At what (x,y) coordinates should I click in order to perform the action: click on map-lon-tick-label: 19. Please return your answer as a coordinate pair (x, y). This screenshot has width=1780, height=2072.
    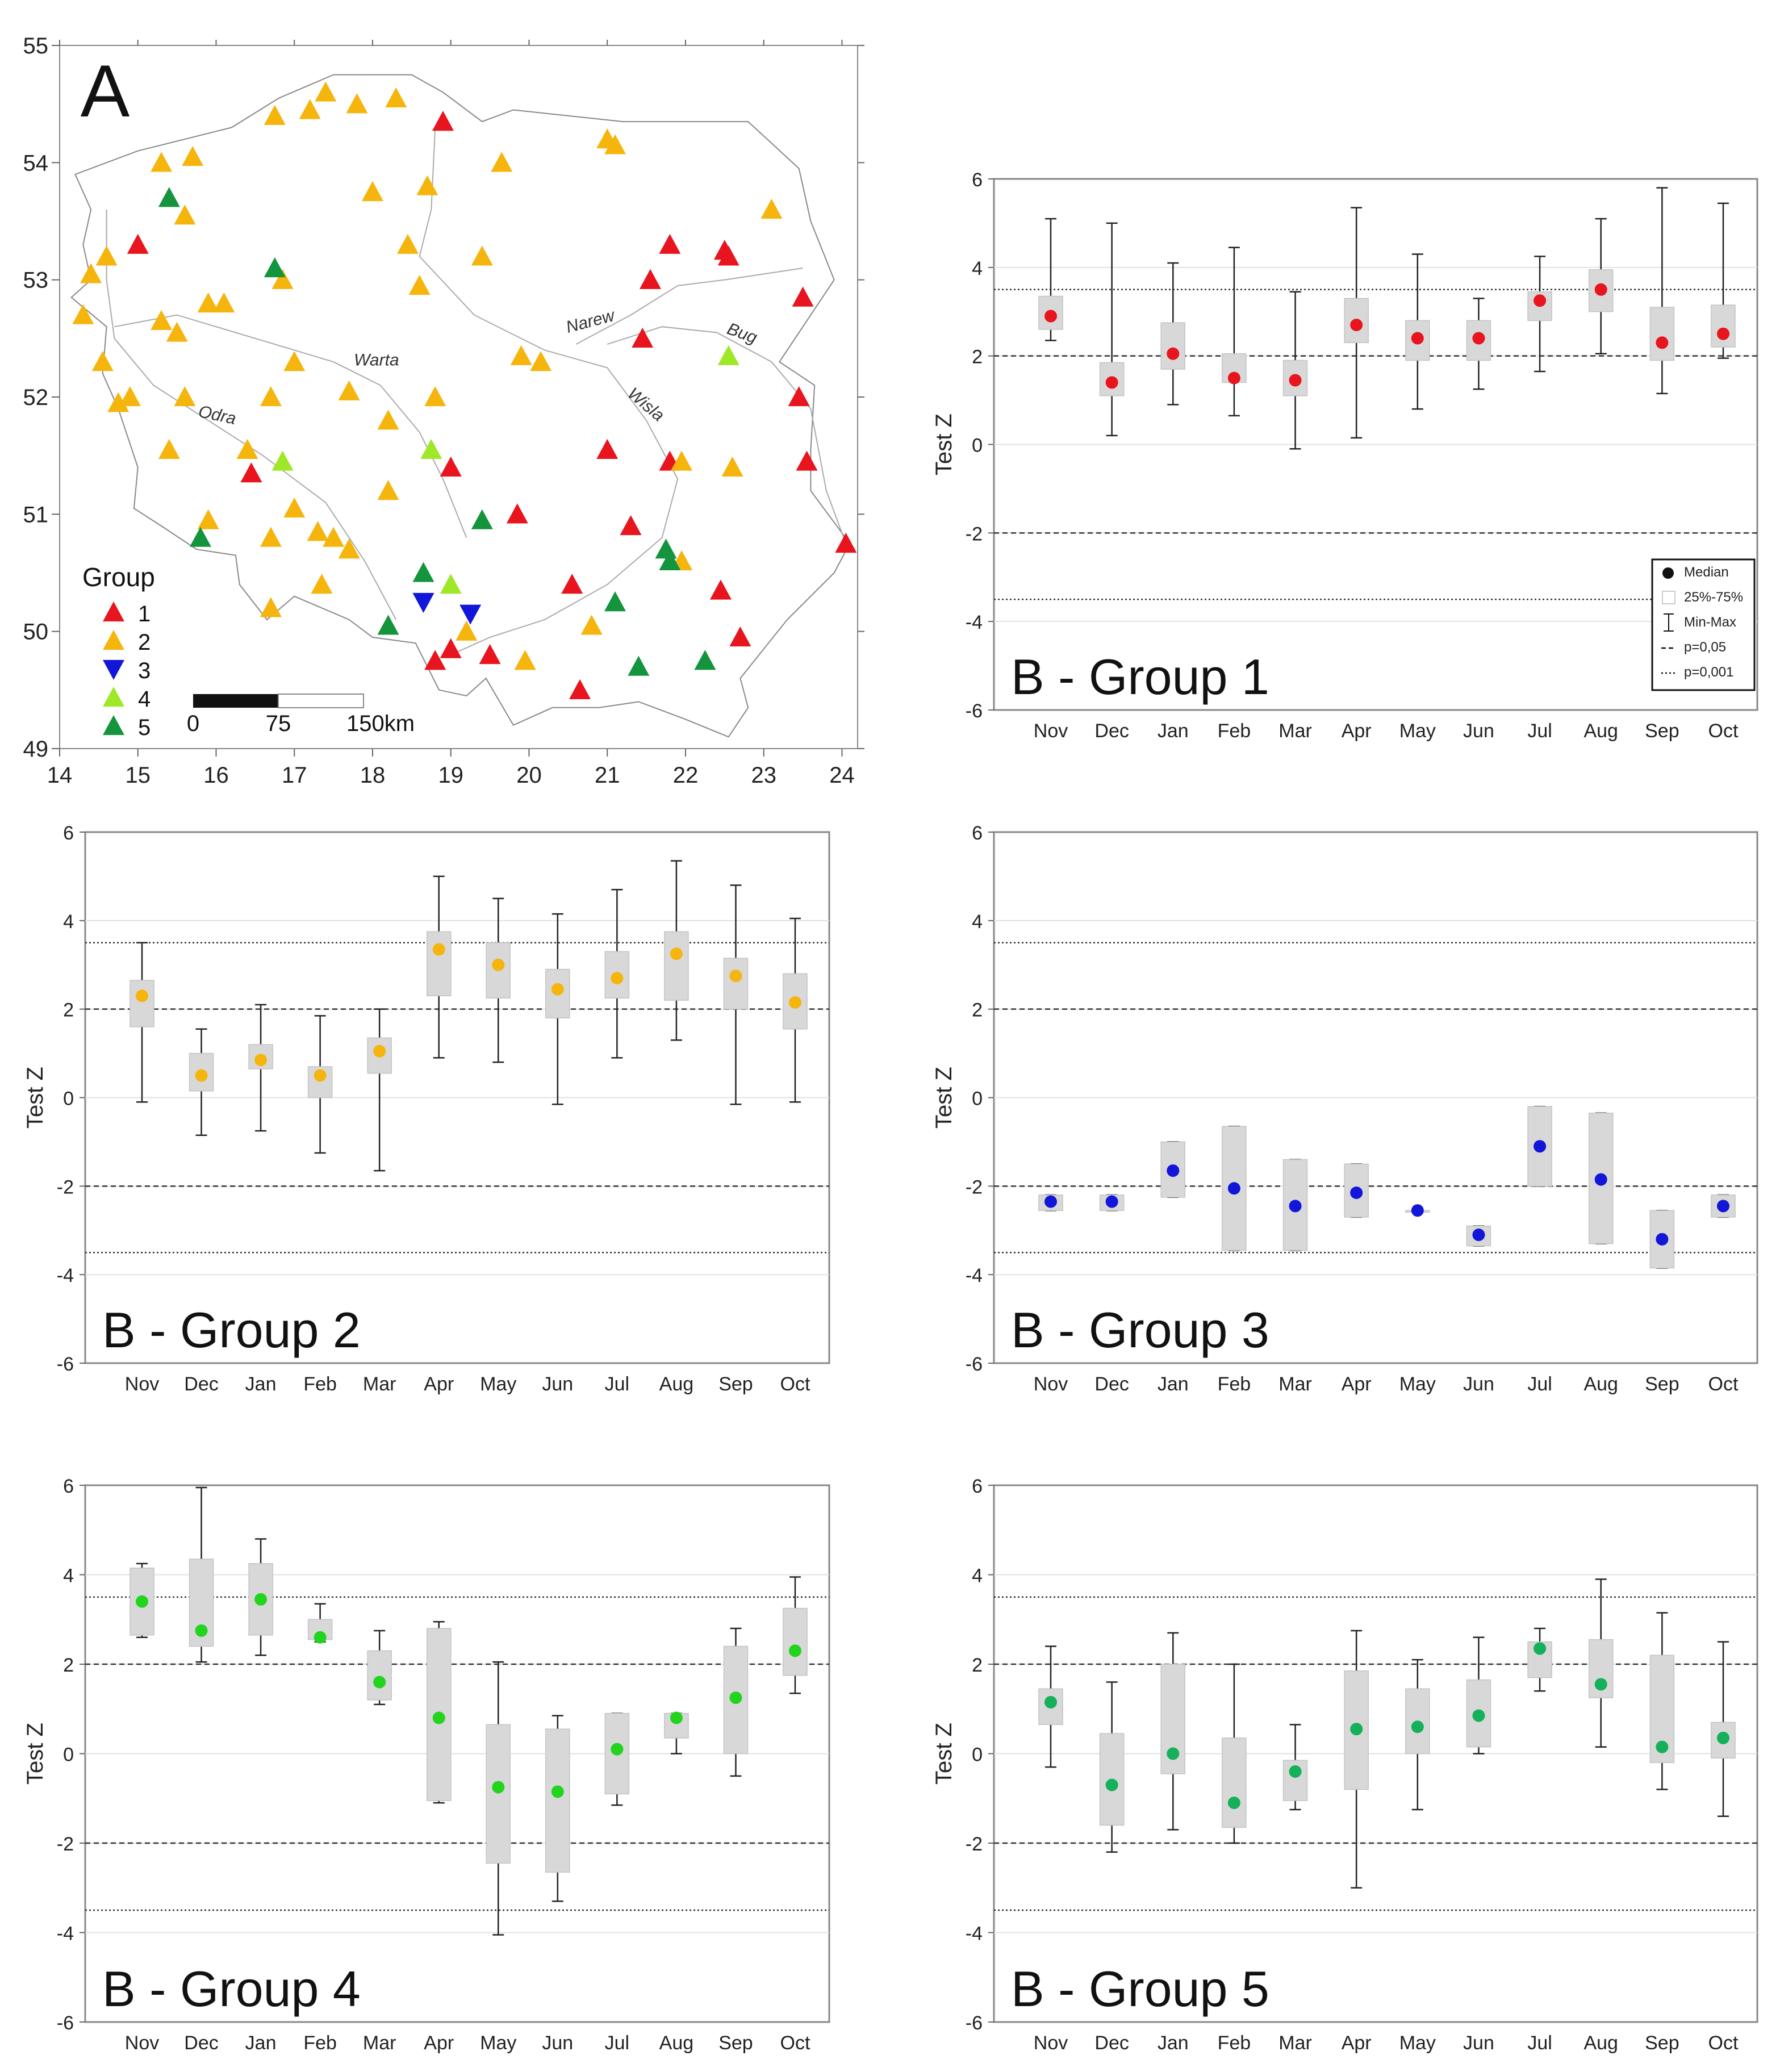
    Looking at the image, I should click on (450, 776).